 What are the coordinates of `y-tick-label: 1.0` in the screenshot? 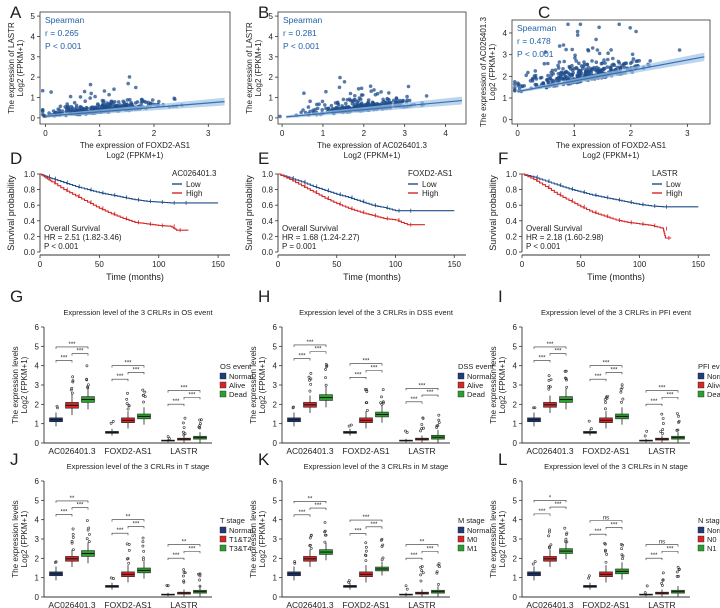 It's located at (268, 174).